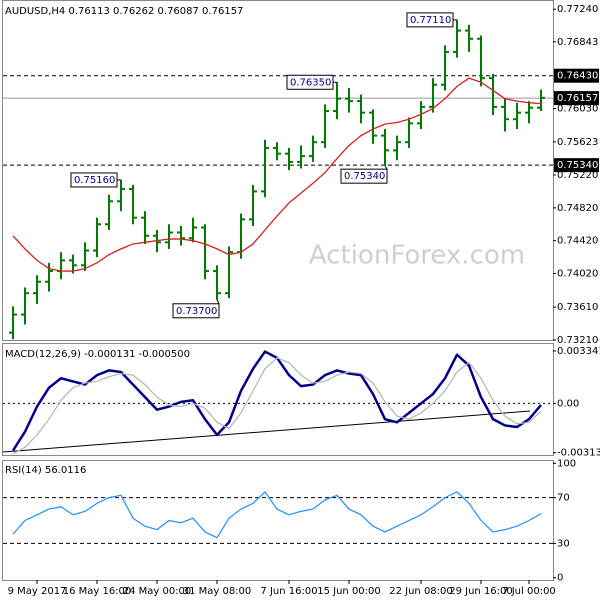 This screenshot has height=600, width=600. Describe the element at coordinates (568, 403) in the screenshot. I see `y-tick-label: 0.00` at that location.